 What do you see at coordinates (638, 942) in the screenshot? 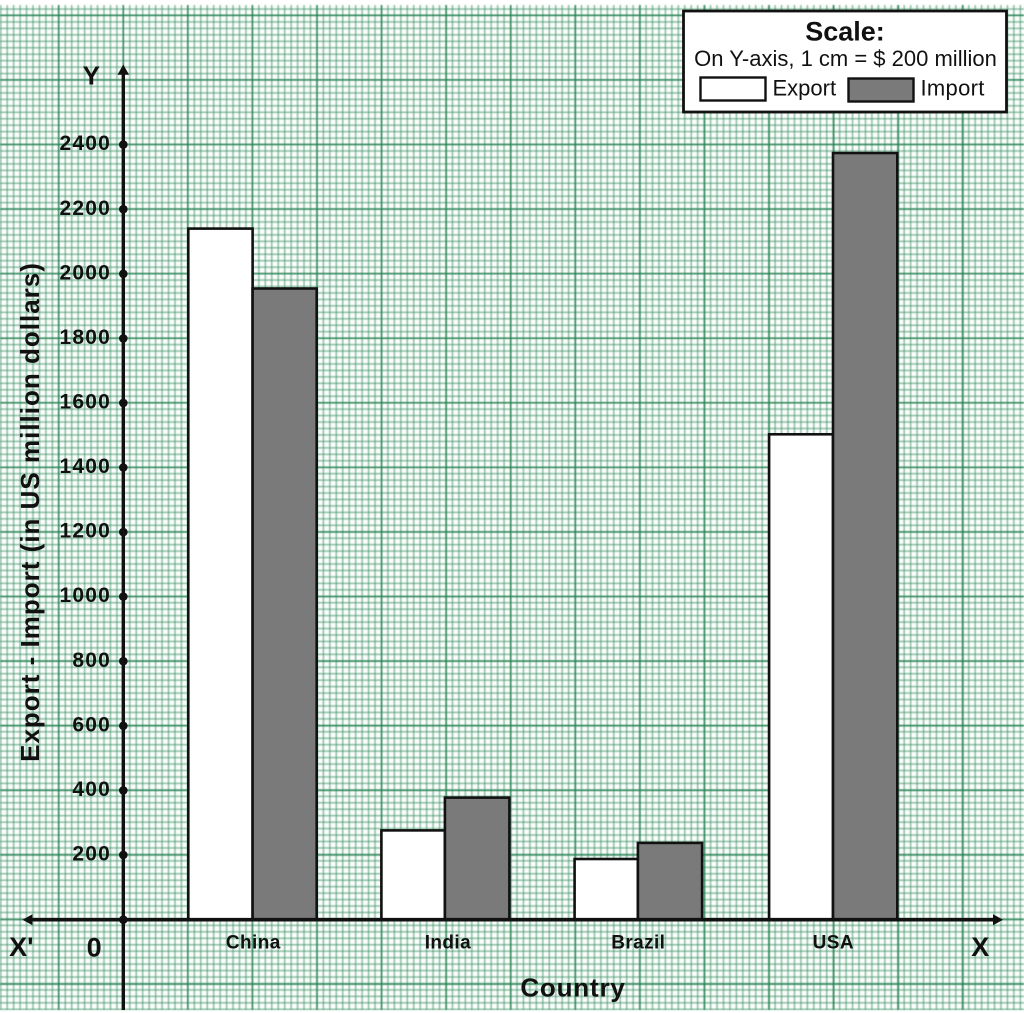
I see `svg-text: Brazil` at bounding box center [638, 942].